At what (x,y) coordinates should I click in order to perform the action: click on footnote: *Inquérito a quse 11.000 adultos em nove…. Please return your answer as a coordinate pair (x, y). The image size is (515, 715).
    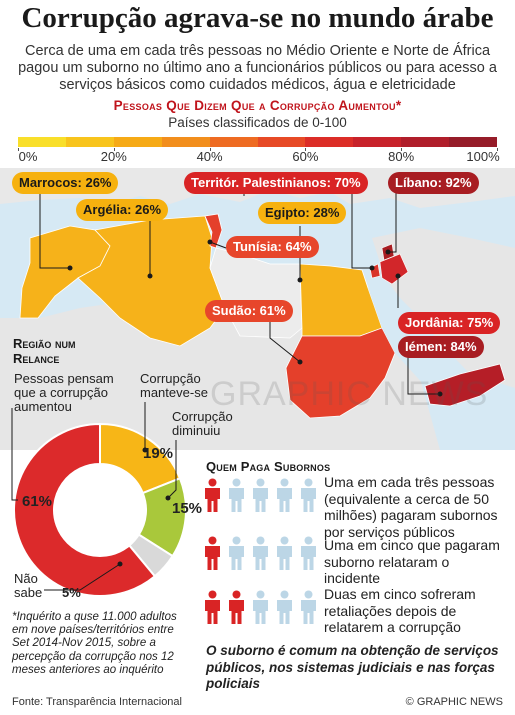
    Looking at the image, I should click on (94, 643).